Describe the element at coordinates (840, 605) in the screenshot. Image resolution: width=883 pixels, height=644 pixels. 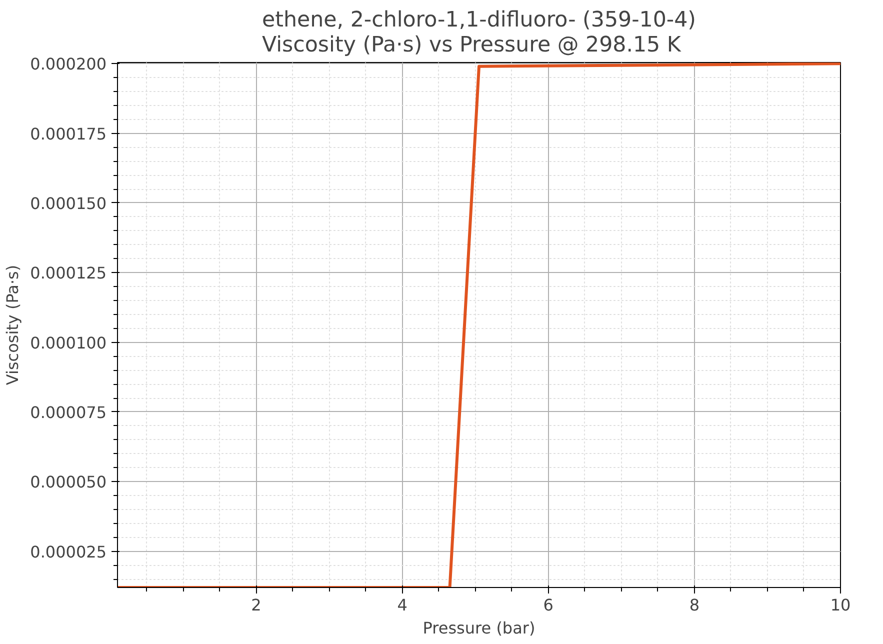
I see `x-tick-label: 10` at that location.